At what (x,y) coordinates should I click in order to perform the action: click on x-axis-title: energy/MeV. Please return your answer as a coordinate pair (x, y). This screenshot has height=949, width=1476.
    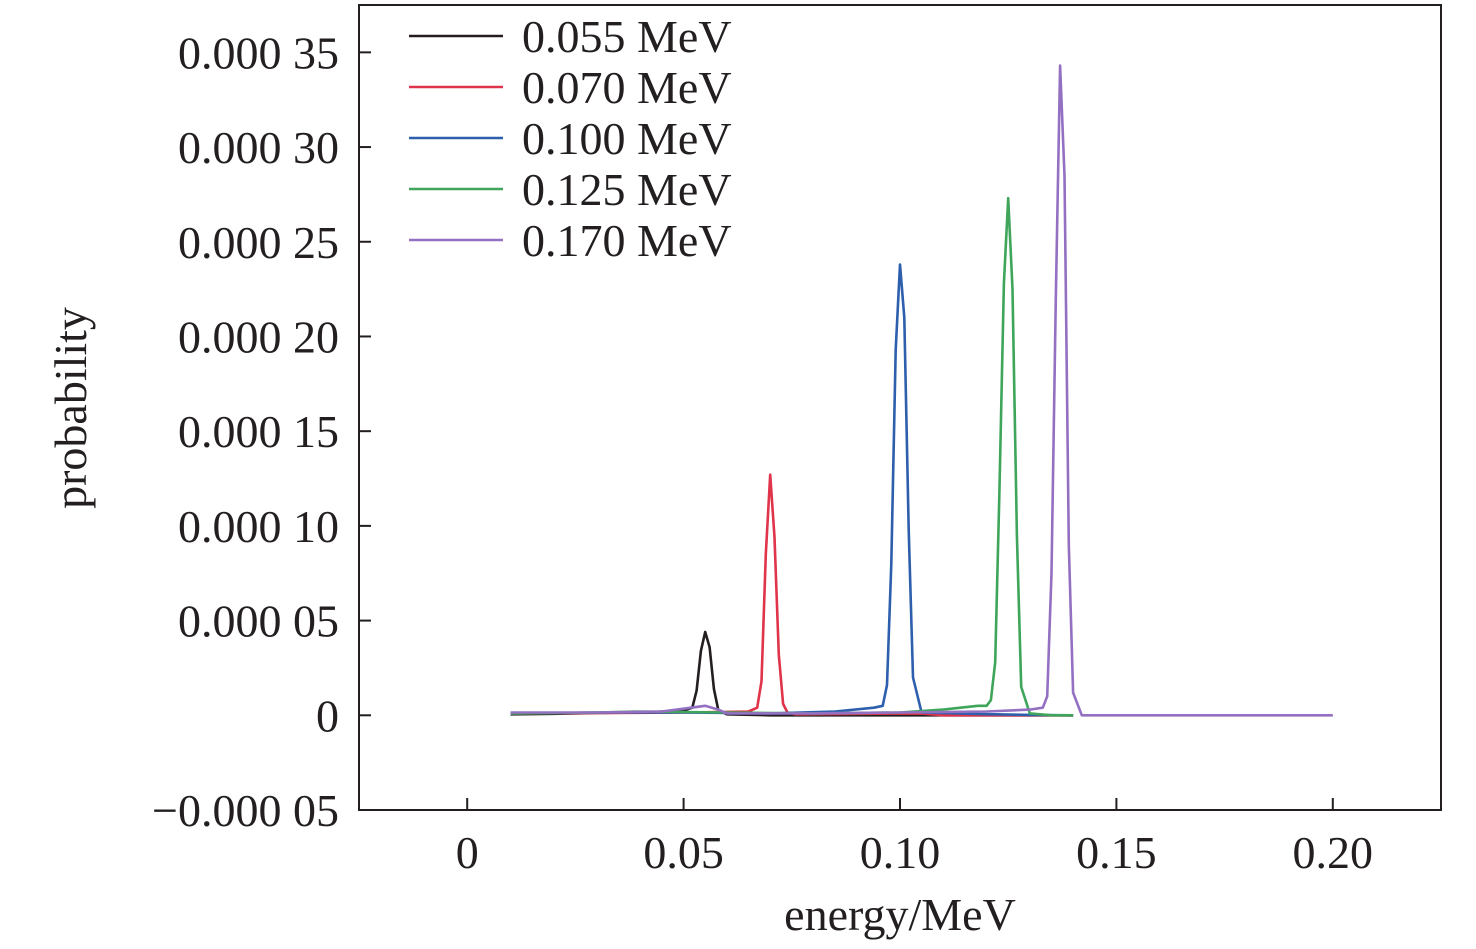
    Looking at the image, I should click on (900, 914).